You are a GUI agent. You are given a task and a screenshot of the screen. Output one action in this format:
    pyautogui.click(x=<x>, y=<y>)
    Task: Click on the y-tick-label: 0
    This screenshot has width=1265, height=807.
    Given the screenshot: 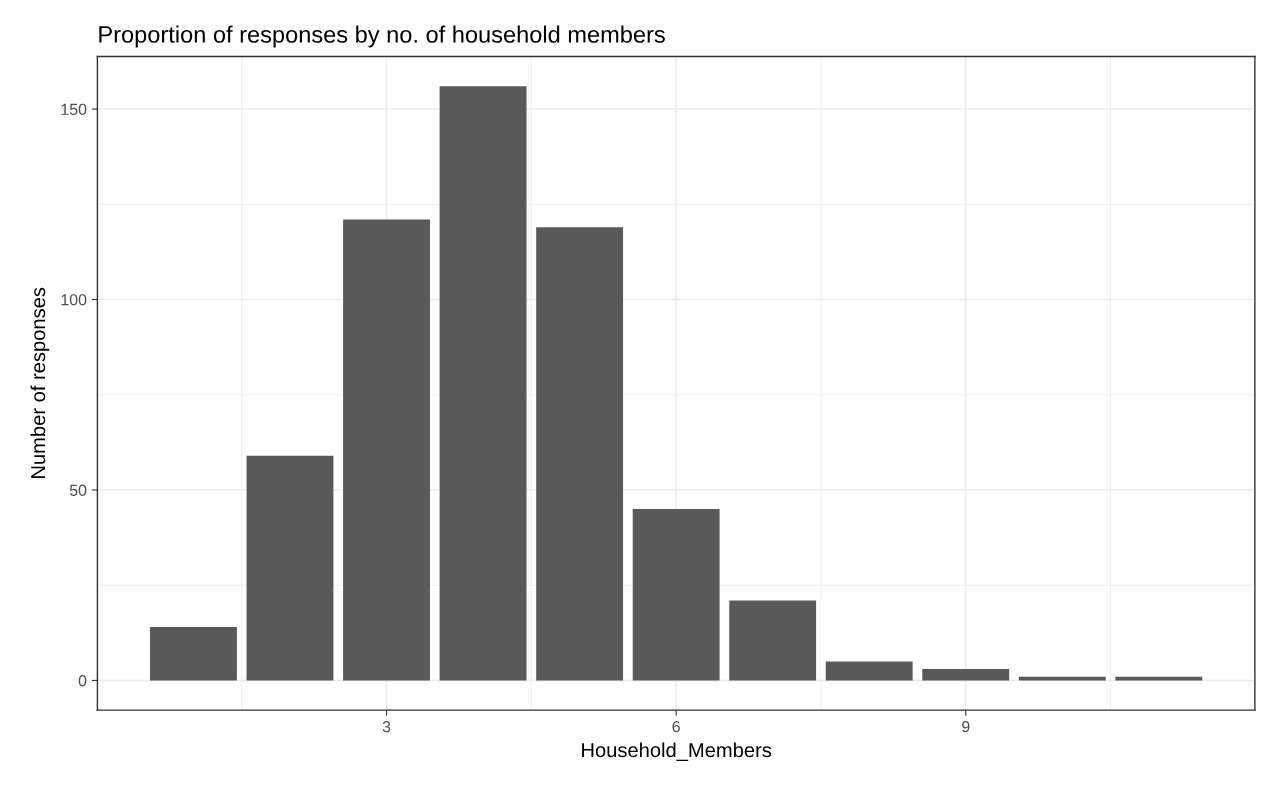 What is the action you would take?
    pyautogui.click(x=82, y=681)
    